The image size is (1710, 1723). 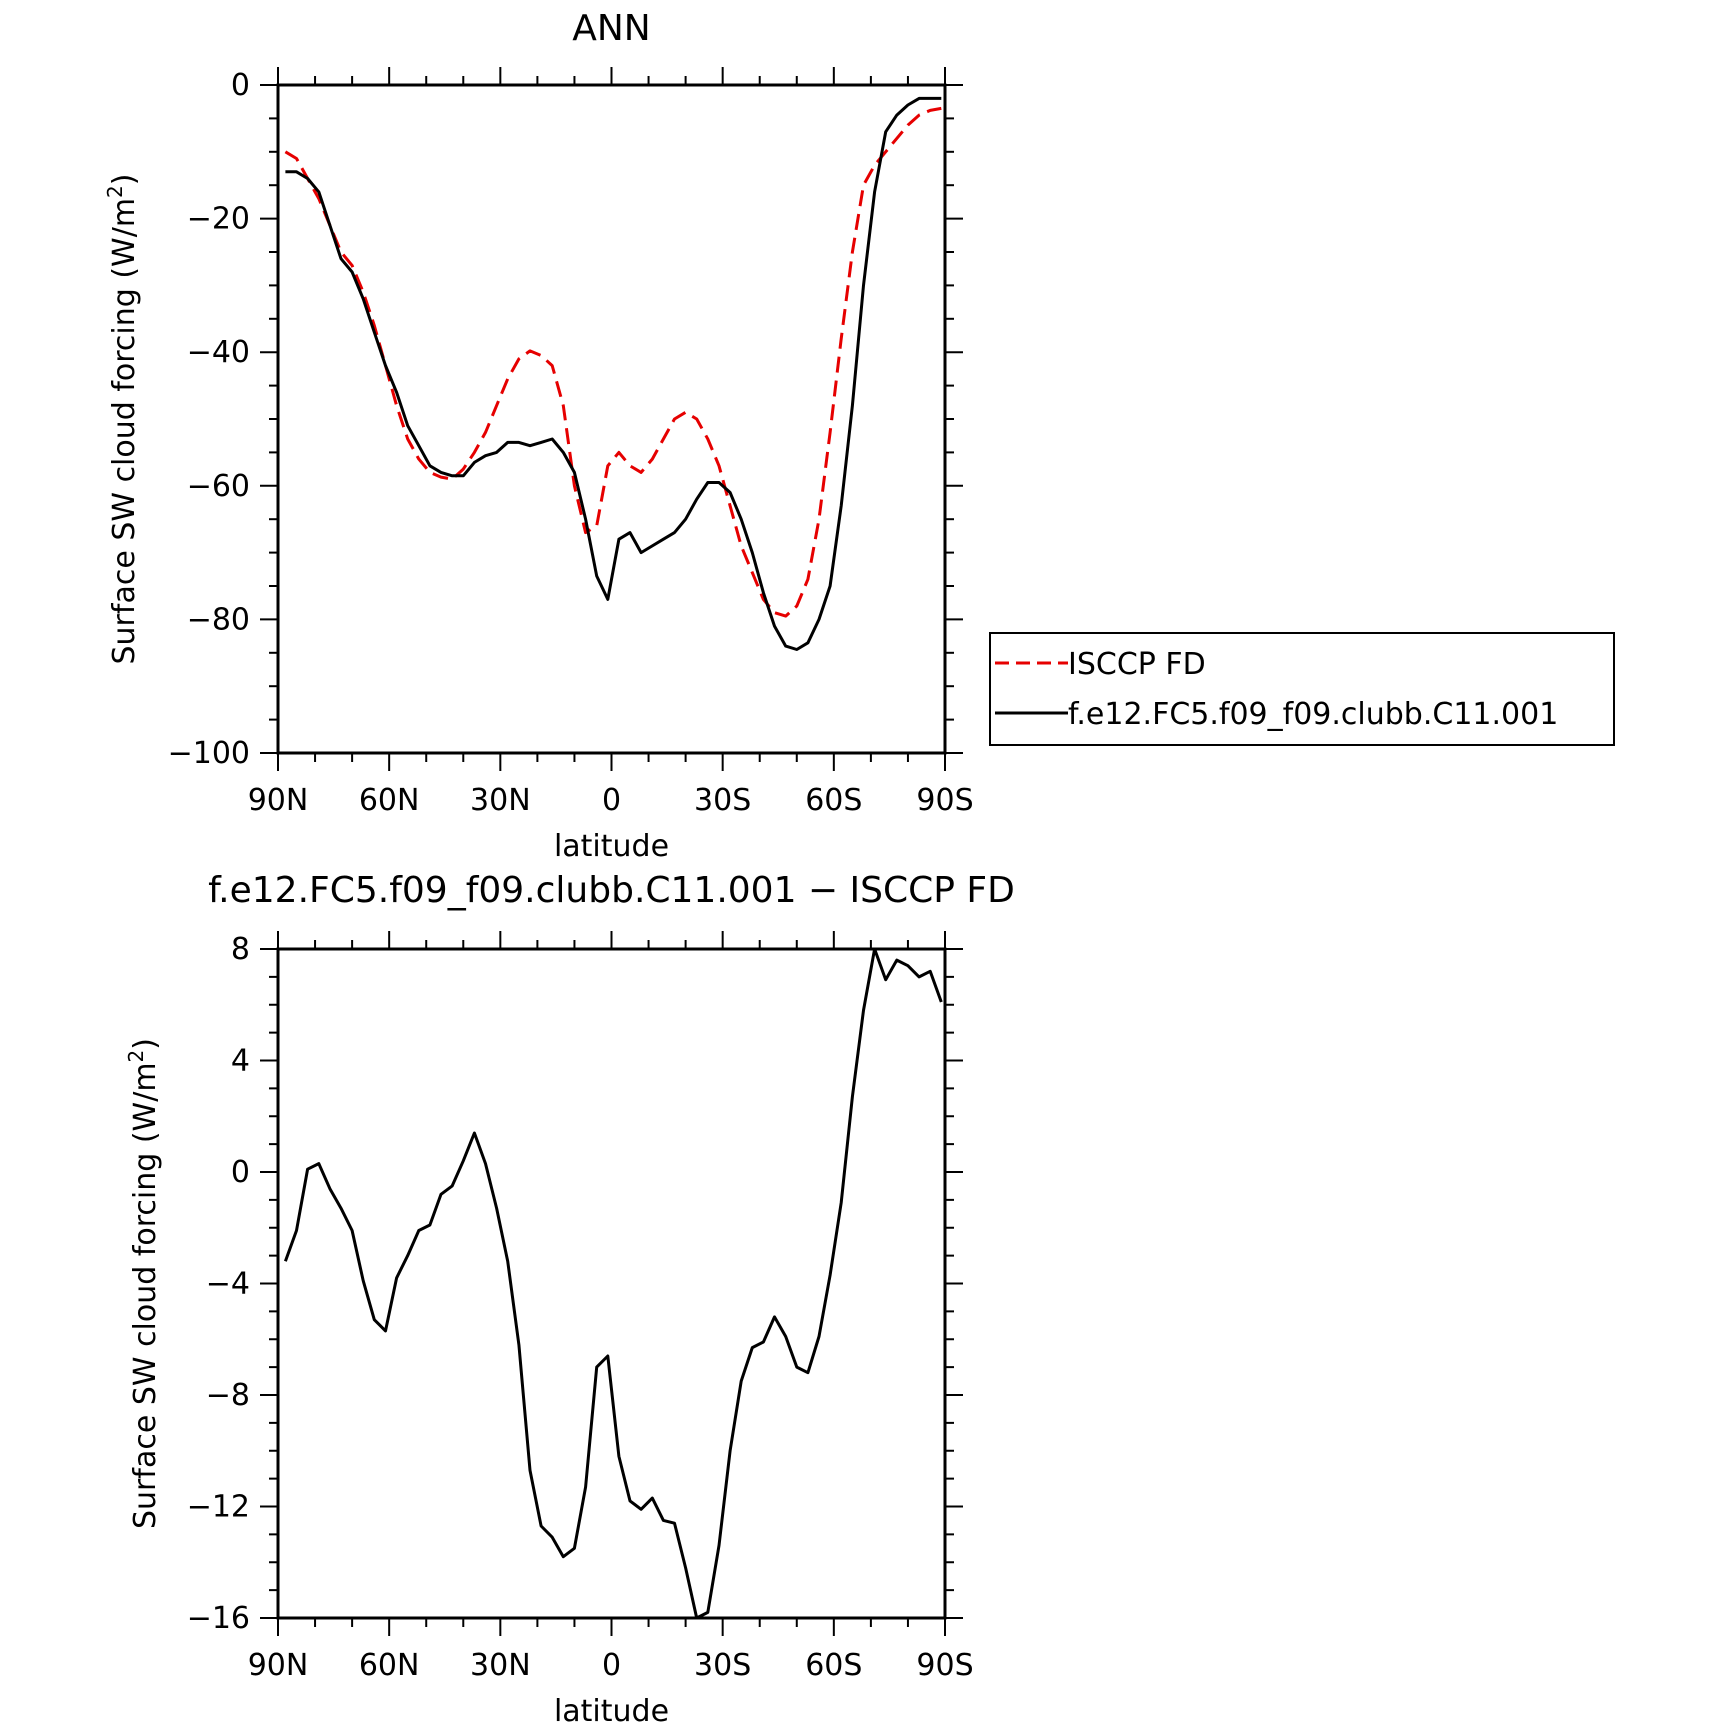 I want to click on y-tick-label: 4, so click(x=240, y=1061).